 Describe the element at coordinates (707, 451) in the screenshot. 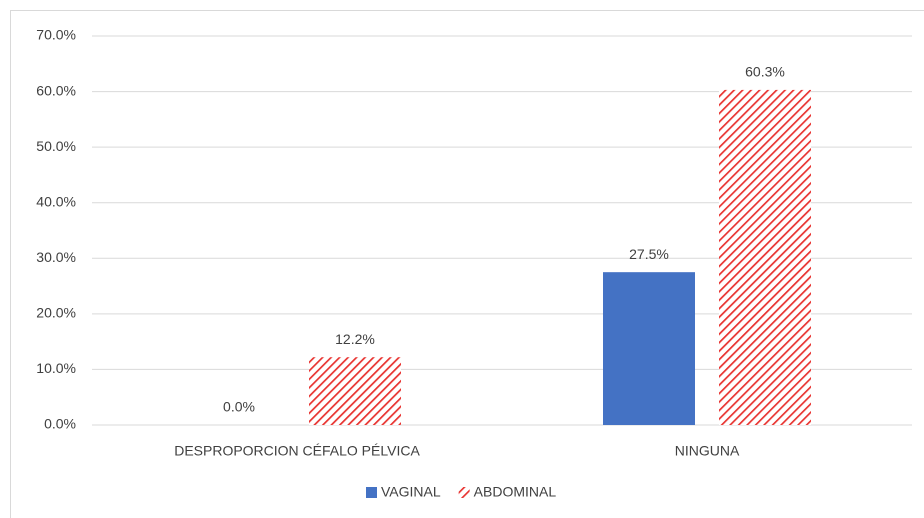

I see `x-tick-label: NINGUNA` at that location.